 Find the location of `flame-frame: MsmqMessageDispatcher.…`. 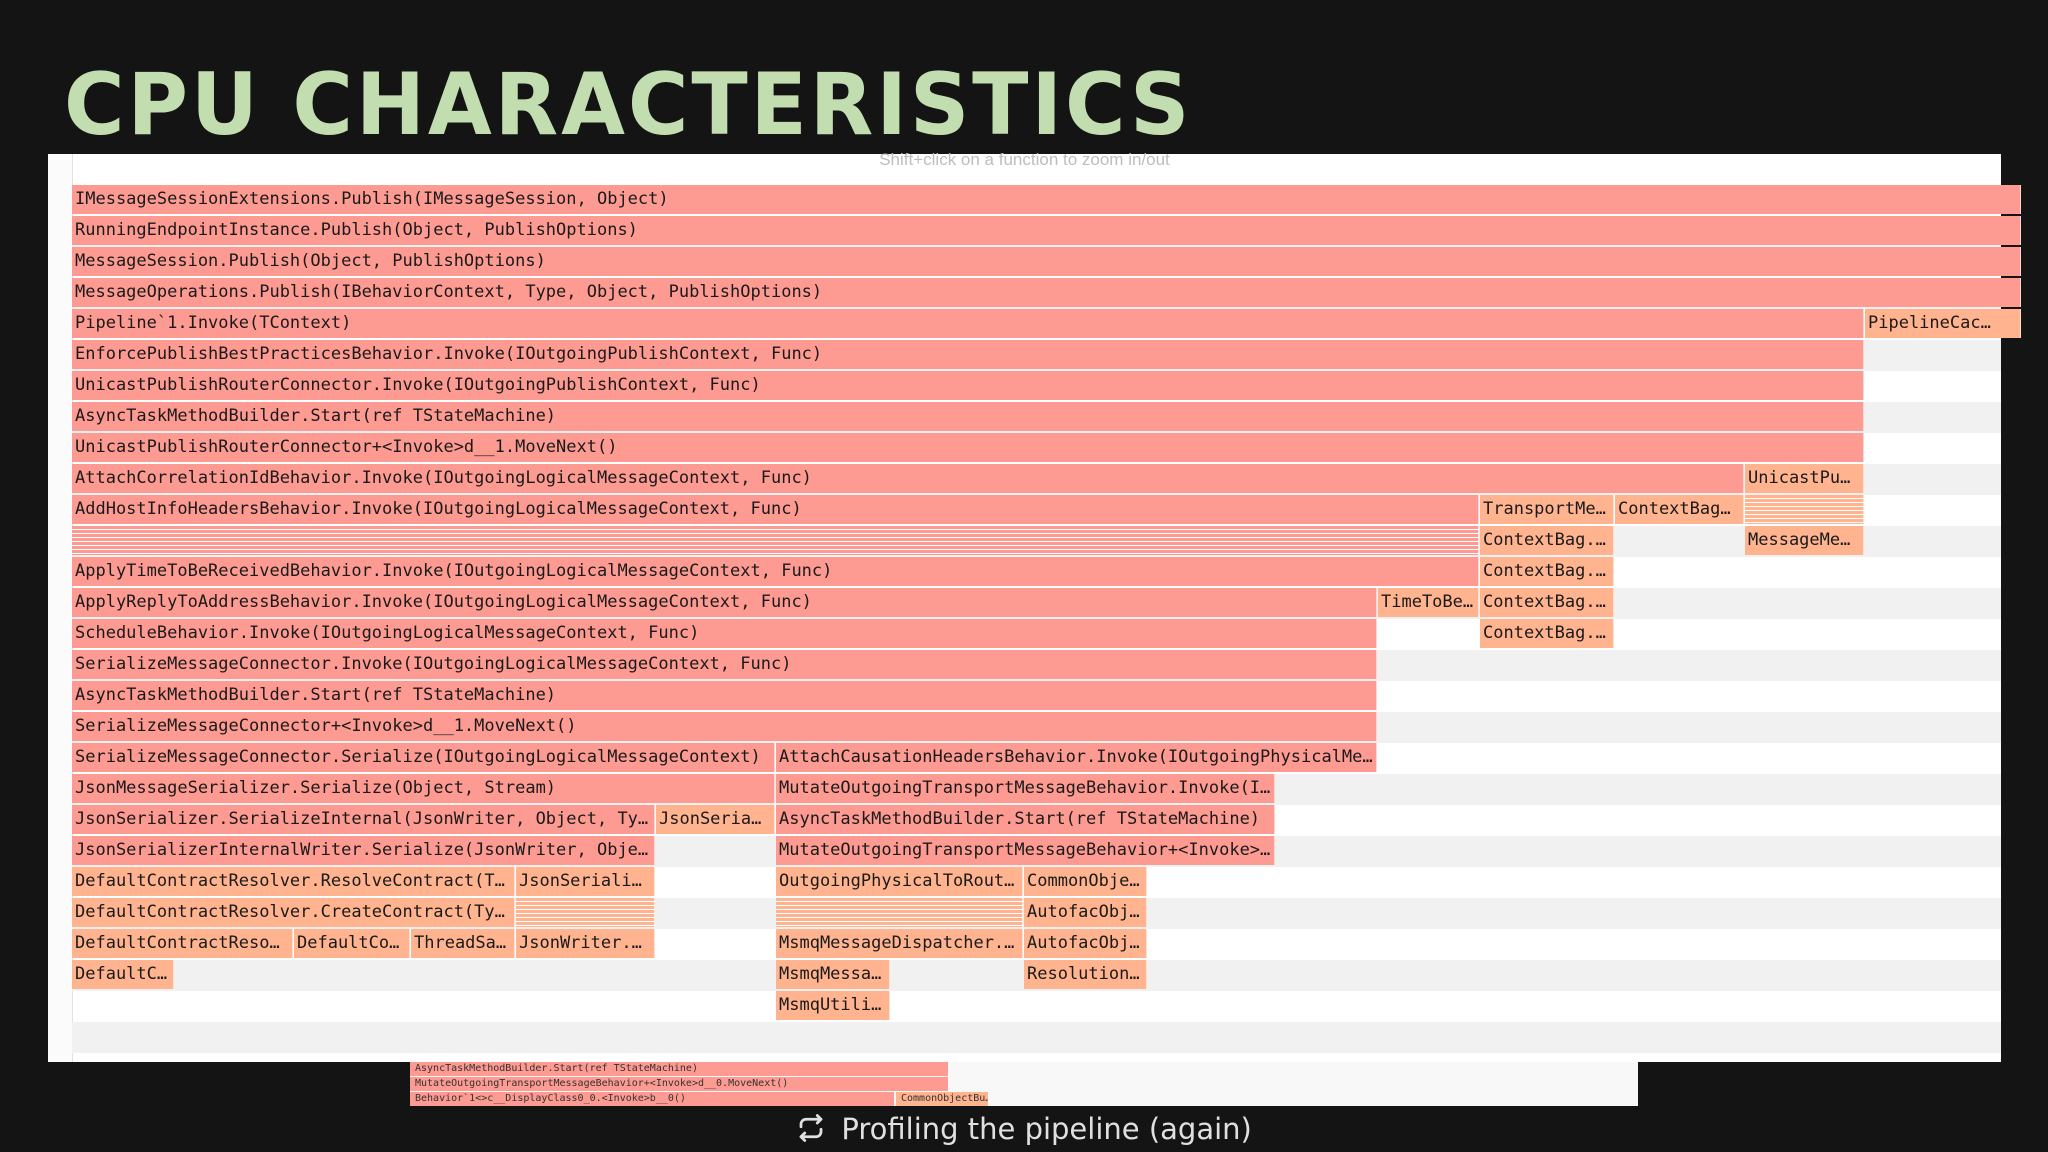

flame-frame: MsmqMessageDispatcher.… is located at coordinates (899, 943).